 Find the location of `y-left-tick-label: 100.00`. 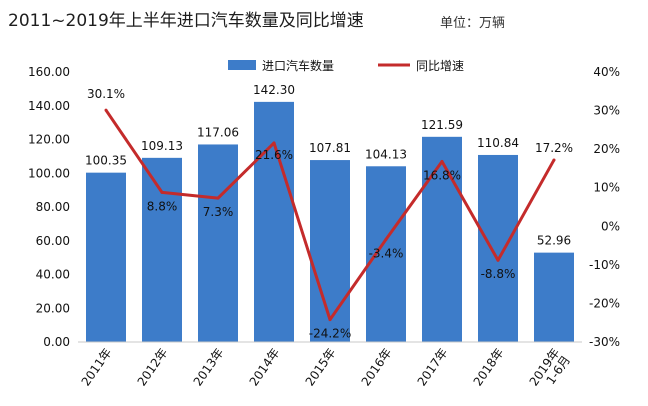

y-left-tick-label: 100.00 is located at coordinates (49, 173).